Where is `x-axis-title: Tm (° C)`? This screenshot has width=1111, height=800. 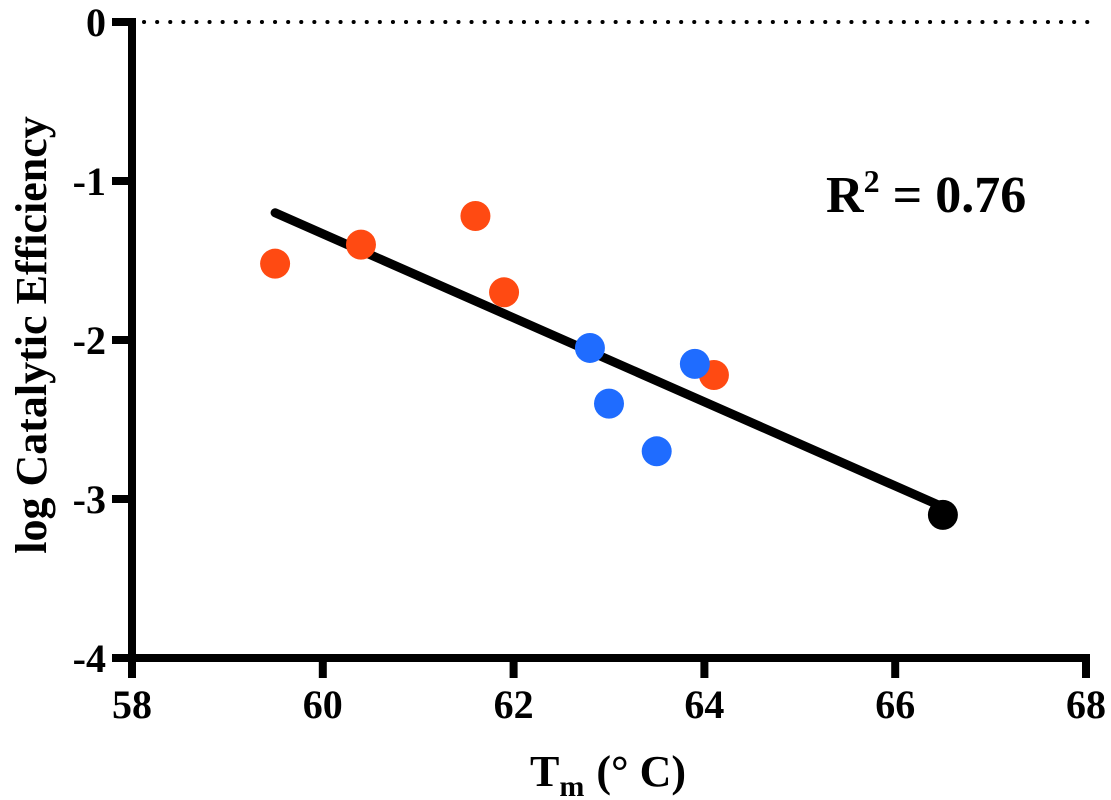
x-axis-title: Tm (° C) is located at coordinates (608, 773).